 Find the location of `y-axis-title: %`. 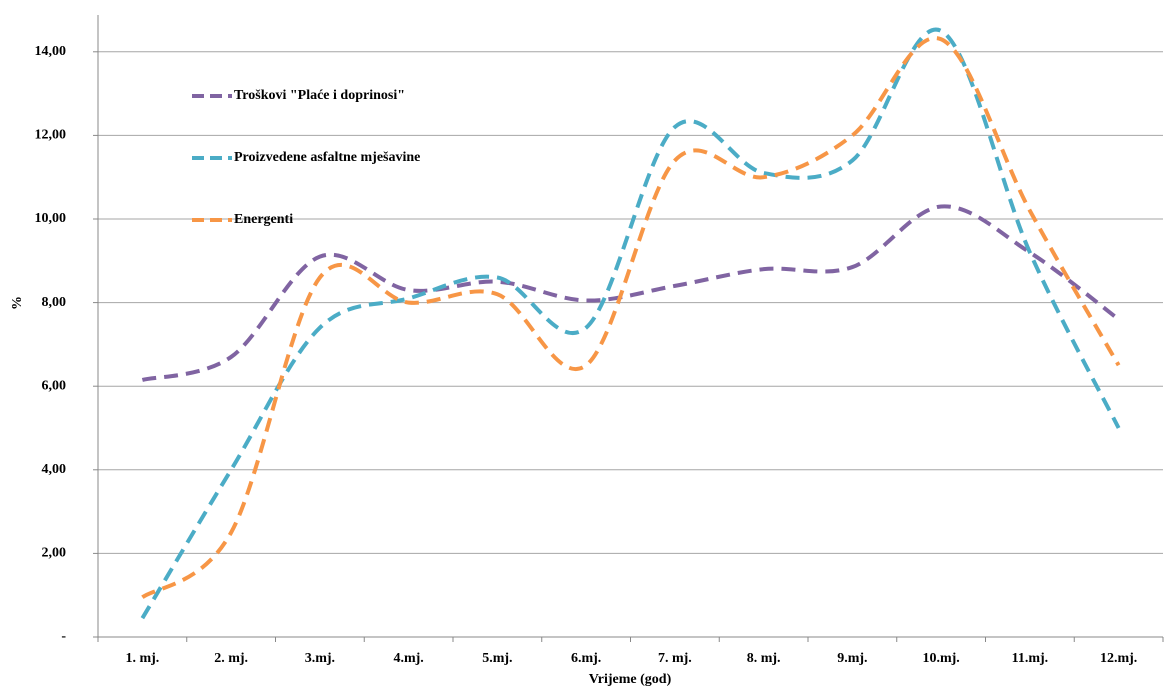

y-axis-title: % is located at coordinates (17, 303).